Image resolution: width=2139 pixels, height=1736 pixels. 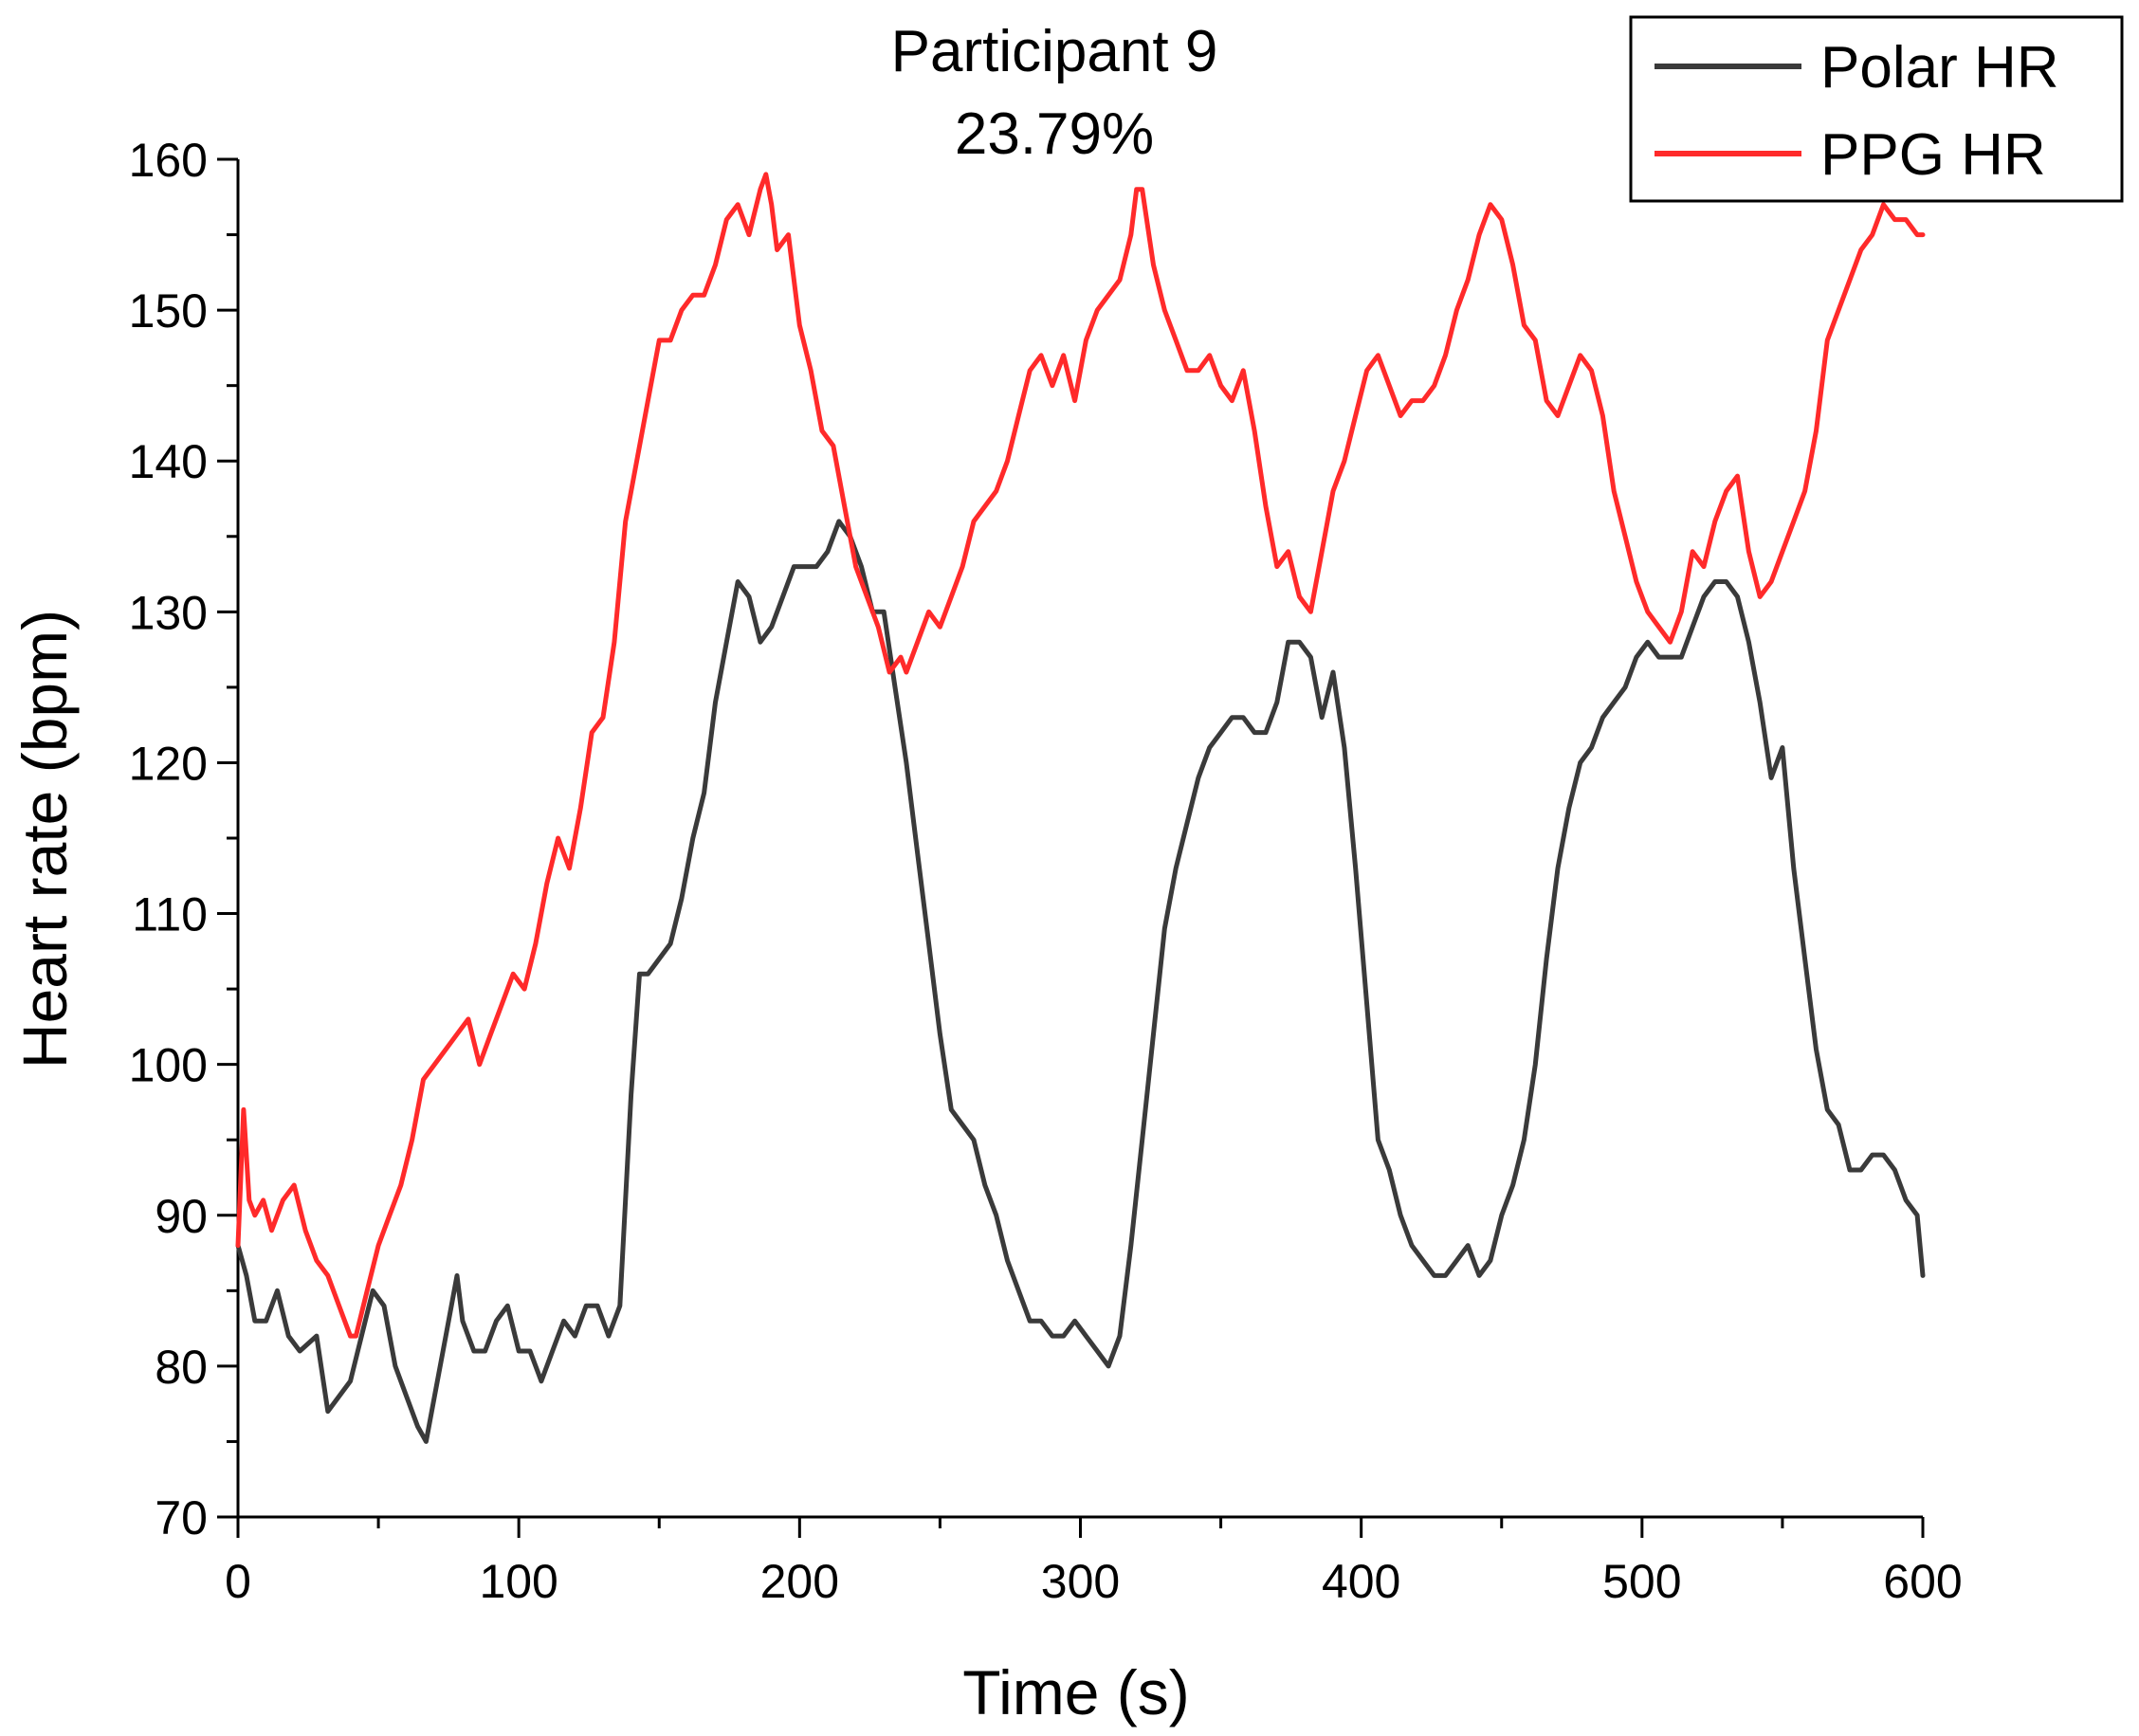 I want to click on legend-label-polar-hr: Polar HR, so click(x=1939, y=68).